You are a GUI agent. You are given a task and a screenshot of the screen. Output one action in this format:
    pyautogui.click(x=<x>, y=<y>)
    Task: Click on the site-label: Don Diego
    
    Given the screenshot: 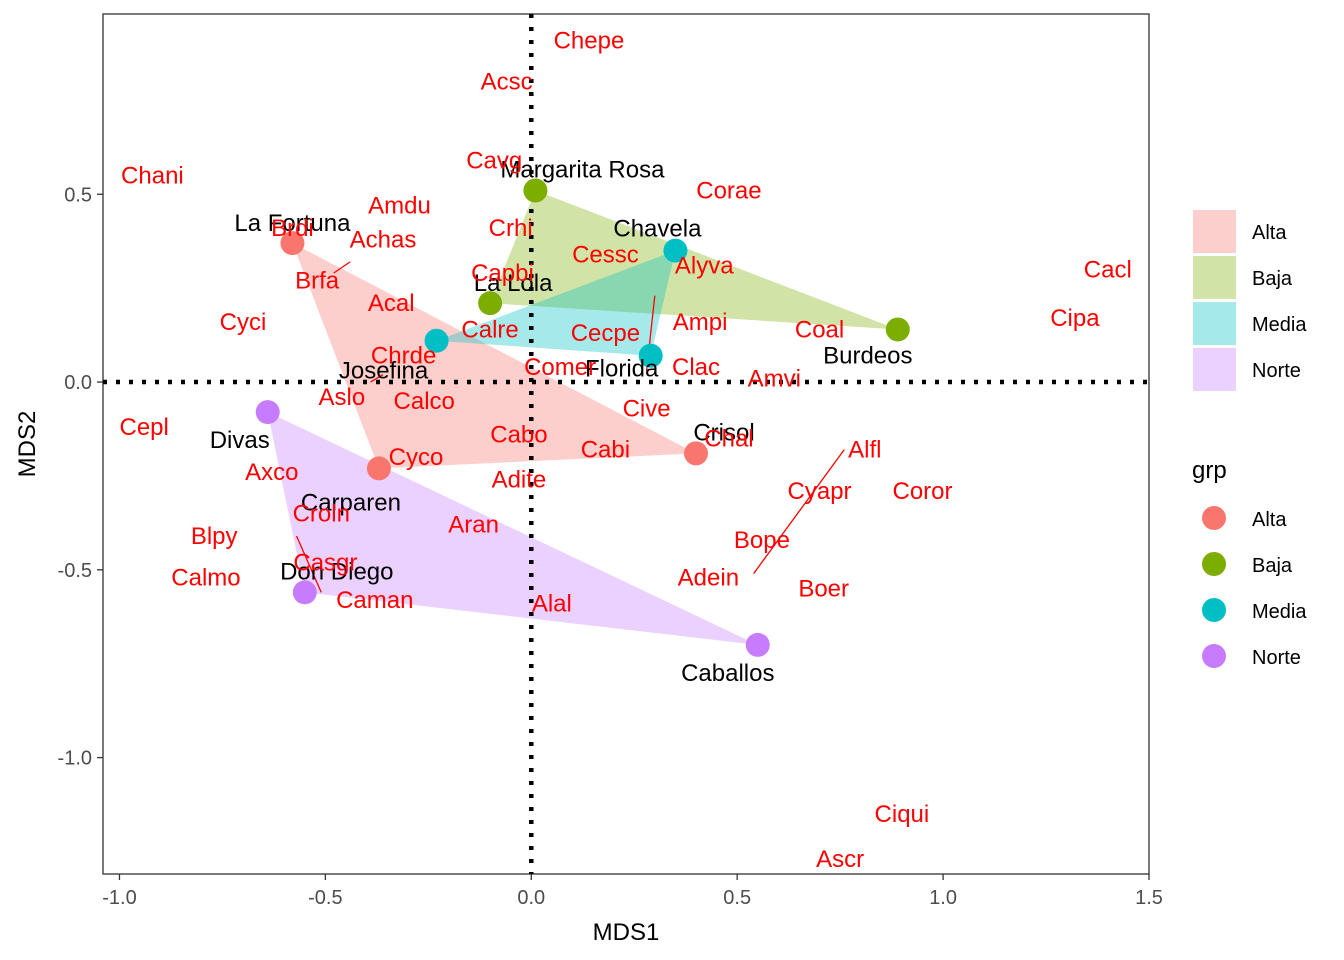 What is the action you would take?
    pyautogui.click(x=336, y=571)
    